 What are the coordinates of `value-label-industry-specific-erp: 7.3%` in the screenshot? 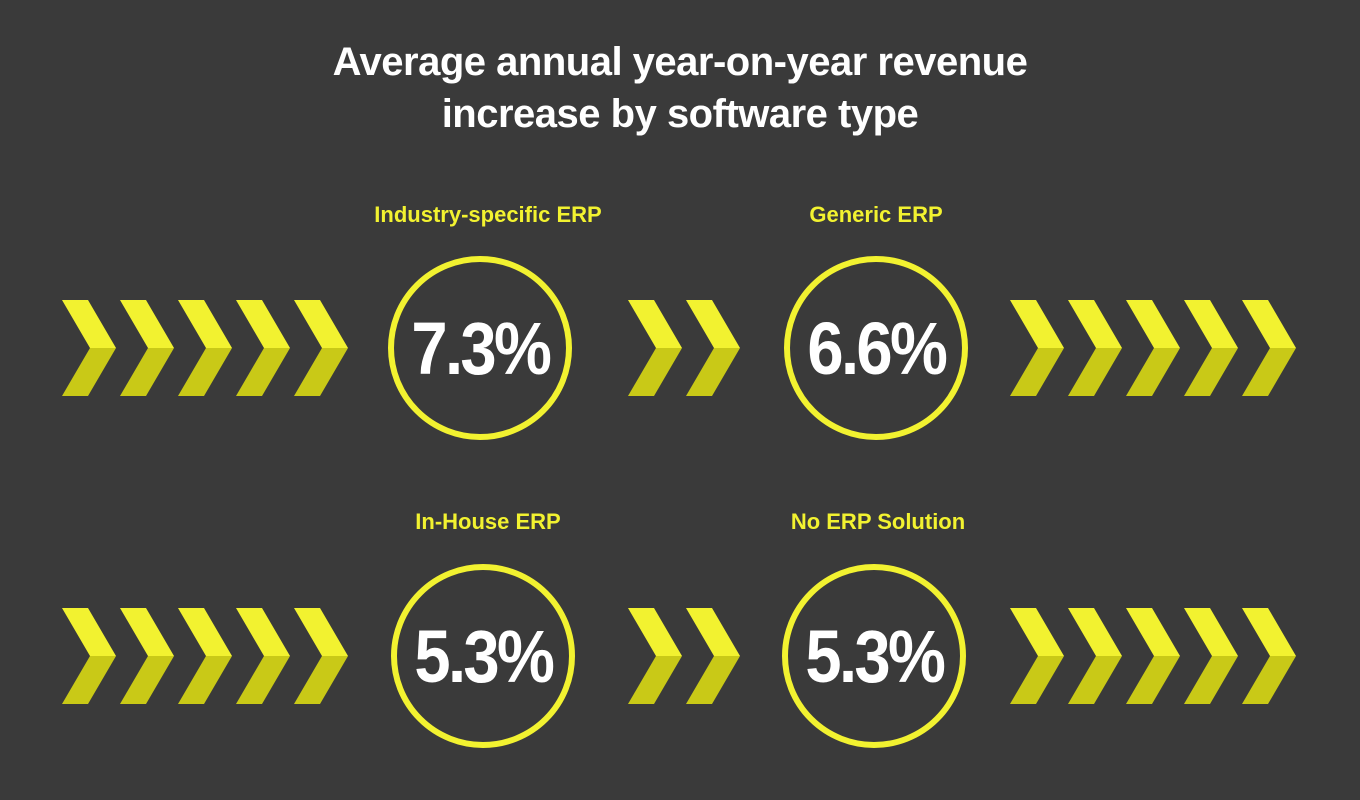 It's located at (481, 348).